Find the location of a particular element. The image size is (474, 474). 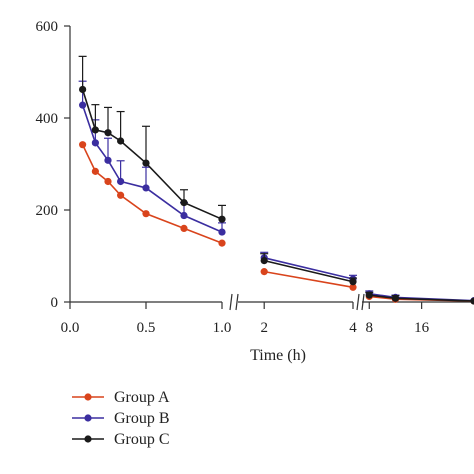

y-tick-label: 400 is located at coordinates (47, 119).